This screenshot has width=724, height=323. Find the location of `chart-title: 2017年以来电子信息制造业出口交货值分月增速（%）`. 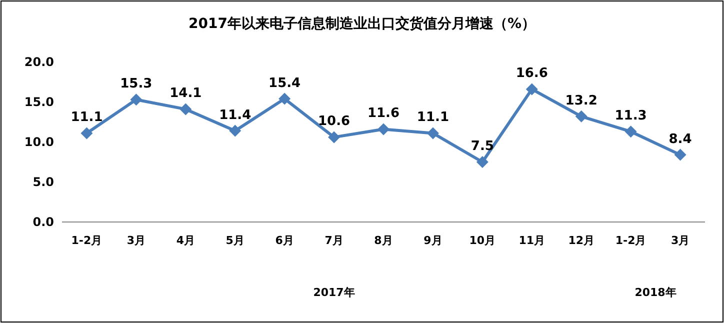

chart-title: 2017年以来电子信息制造业出口交货值分月增速（%） is located at coordinates (362, 23).